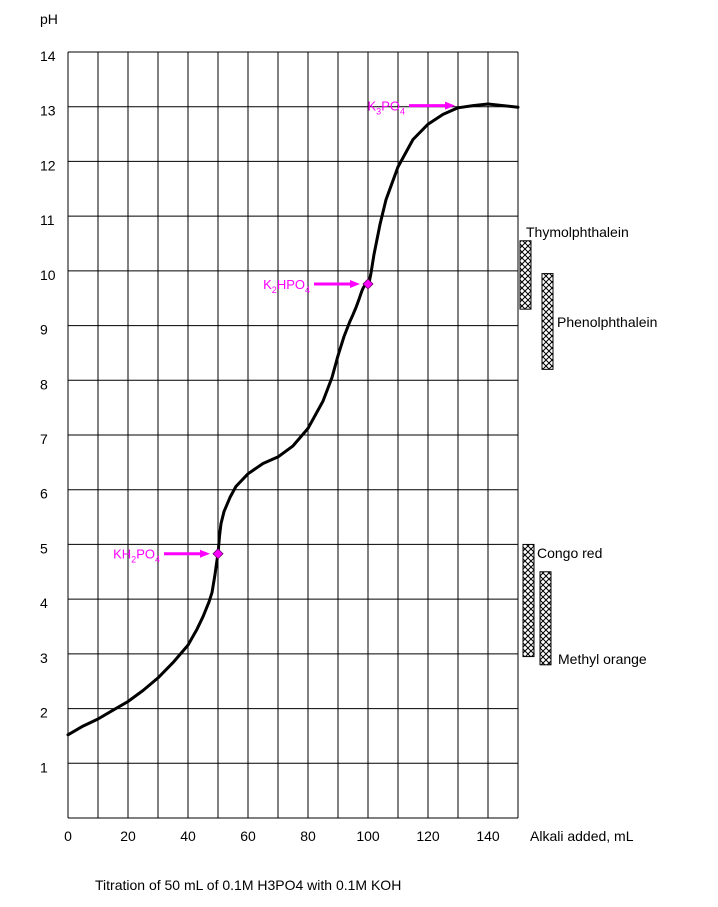  Describe the element at coordinates (368, 836) in the screenshot. I see `x-tick-label: 100` at that location.